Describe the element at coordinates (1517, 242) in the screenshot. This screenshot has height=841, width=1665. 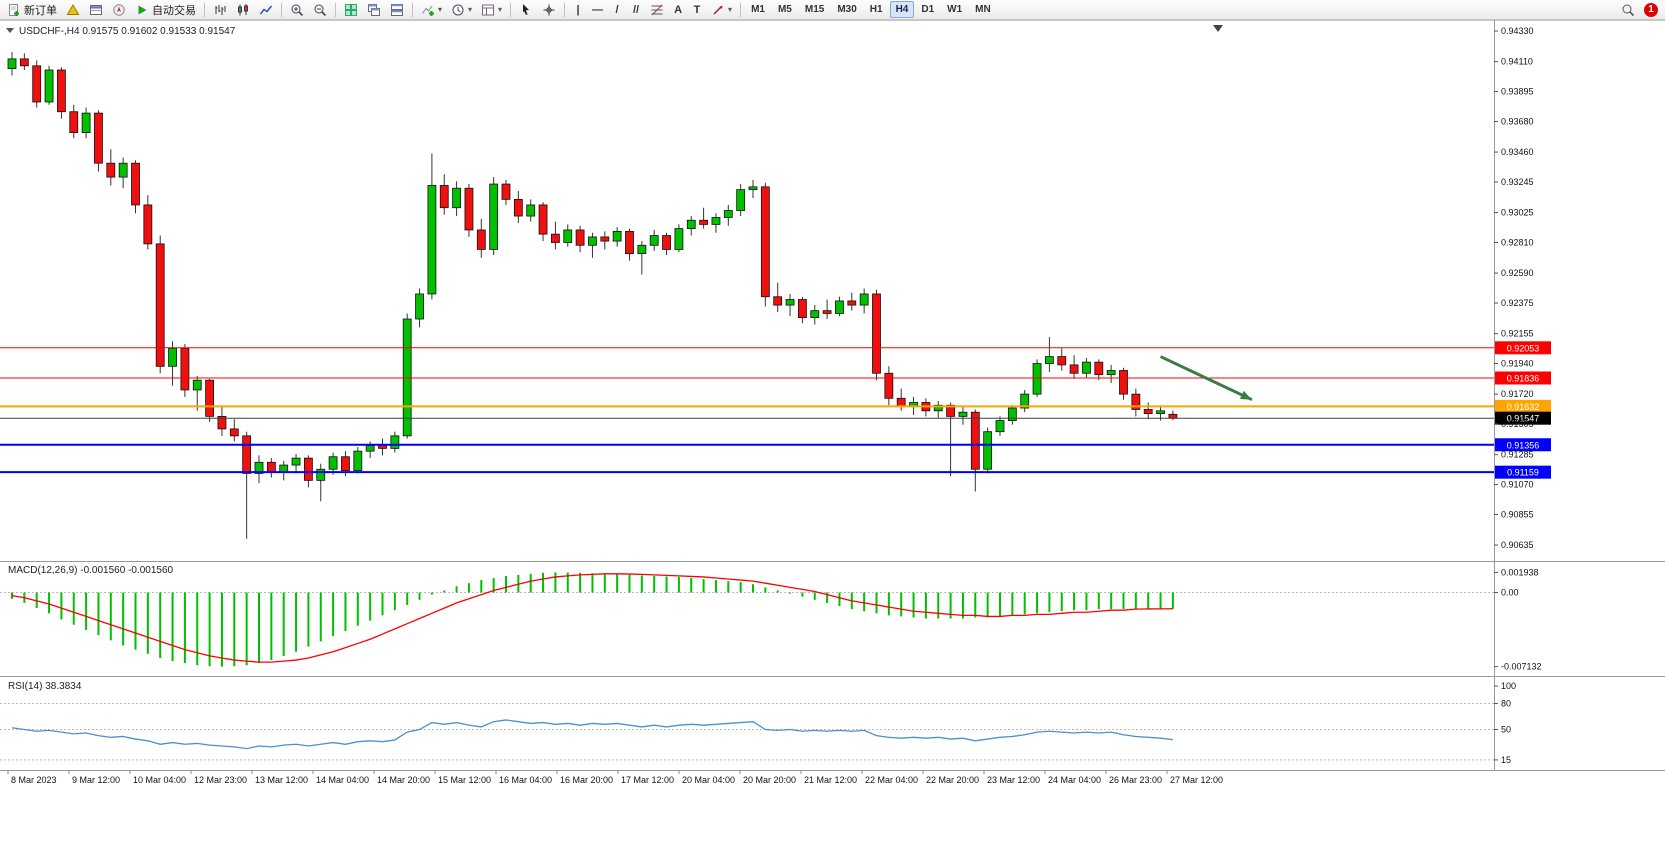
I see `svg-text: 0.92810` at that location.